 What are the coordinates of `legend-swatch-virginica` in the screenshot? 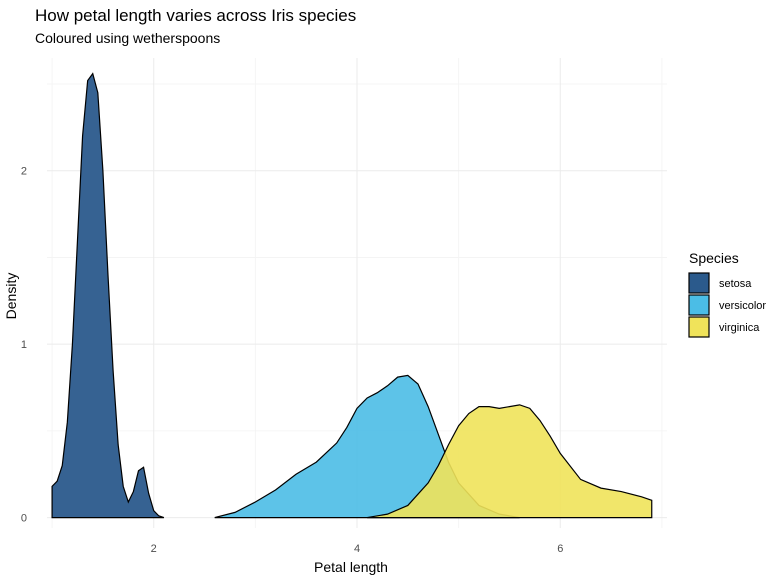 It's located at (699, 327).